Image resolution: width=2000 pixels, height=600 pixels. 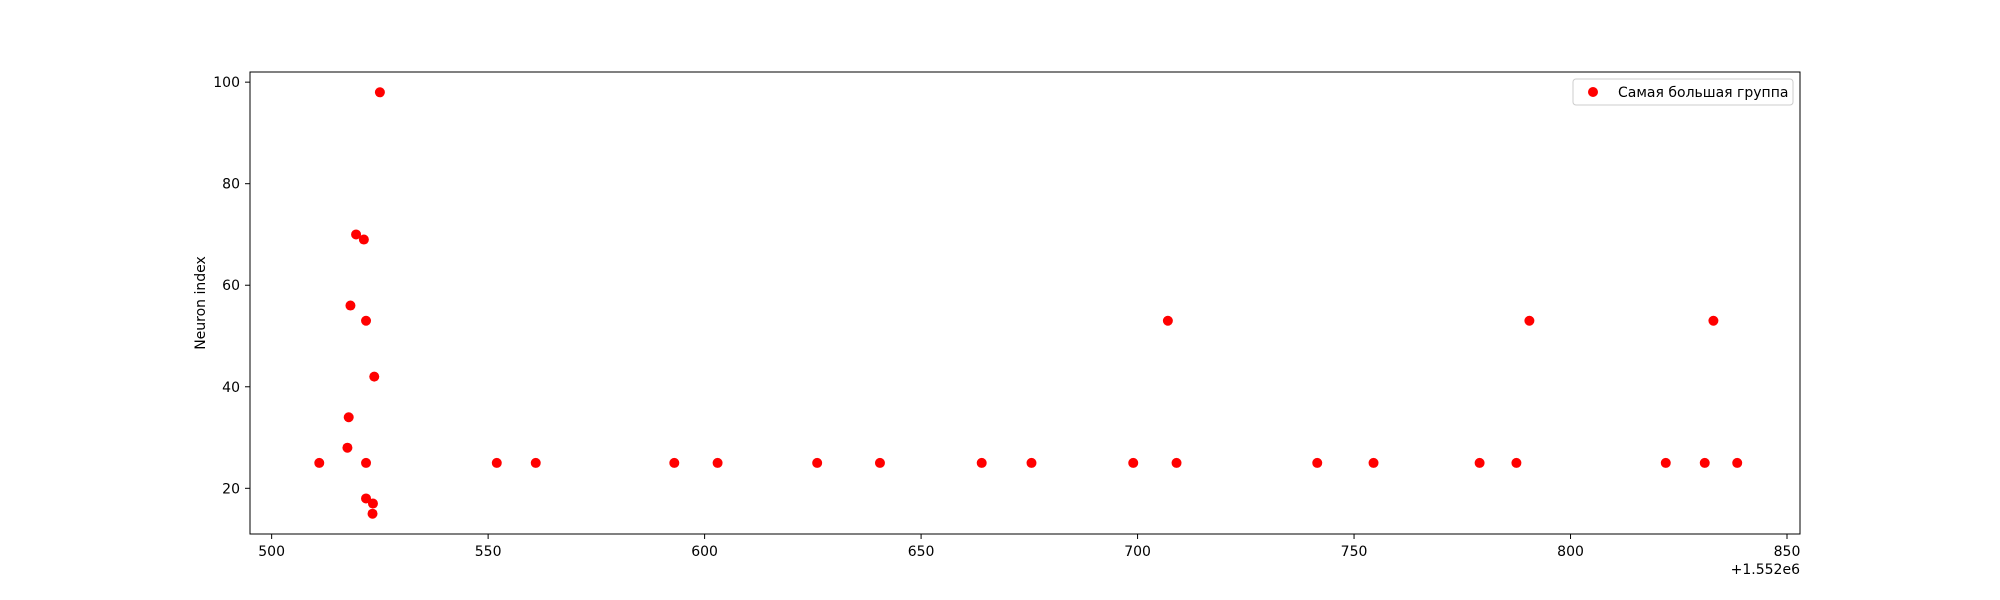 What do you see at coordinates (921, 552) in the screenshot?
I see `x-tick-label: 650` at bounding box center [921, 552].